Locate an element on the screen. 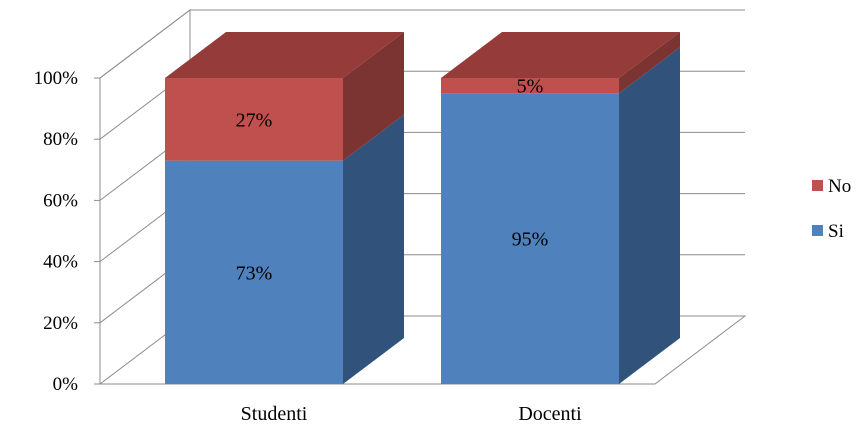 The image size is (862, 424). y-tick-label: 20% is located at coordinates (60, 323).